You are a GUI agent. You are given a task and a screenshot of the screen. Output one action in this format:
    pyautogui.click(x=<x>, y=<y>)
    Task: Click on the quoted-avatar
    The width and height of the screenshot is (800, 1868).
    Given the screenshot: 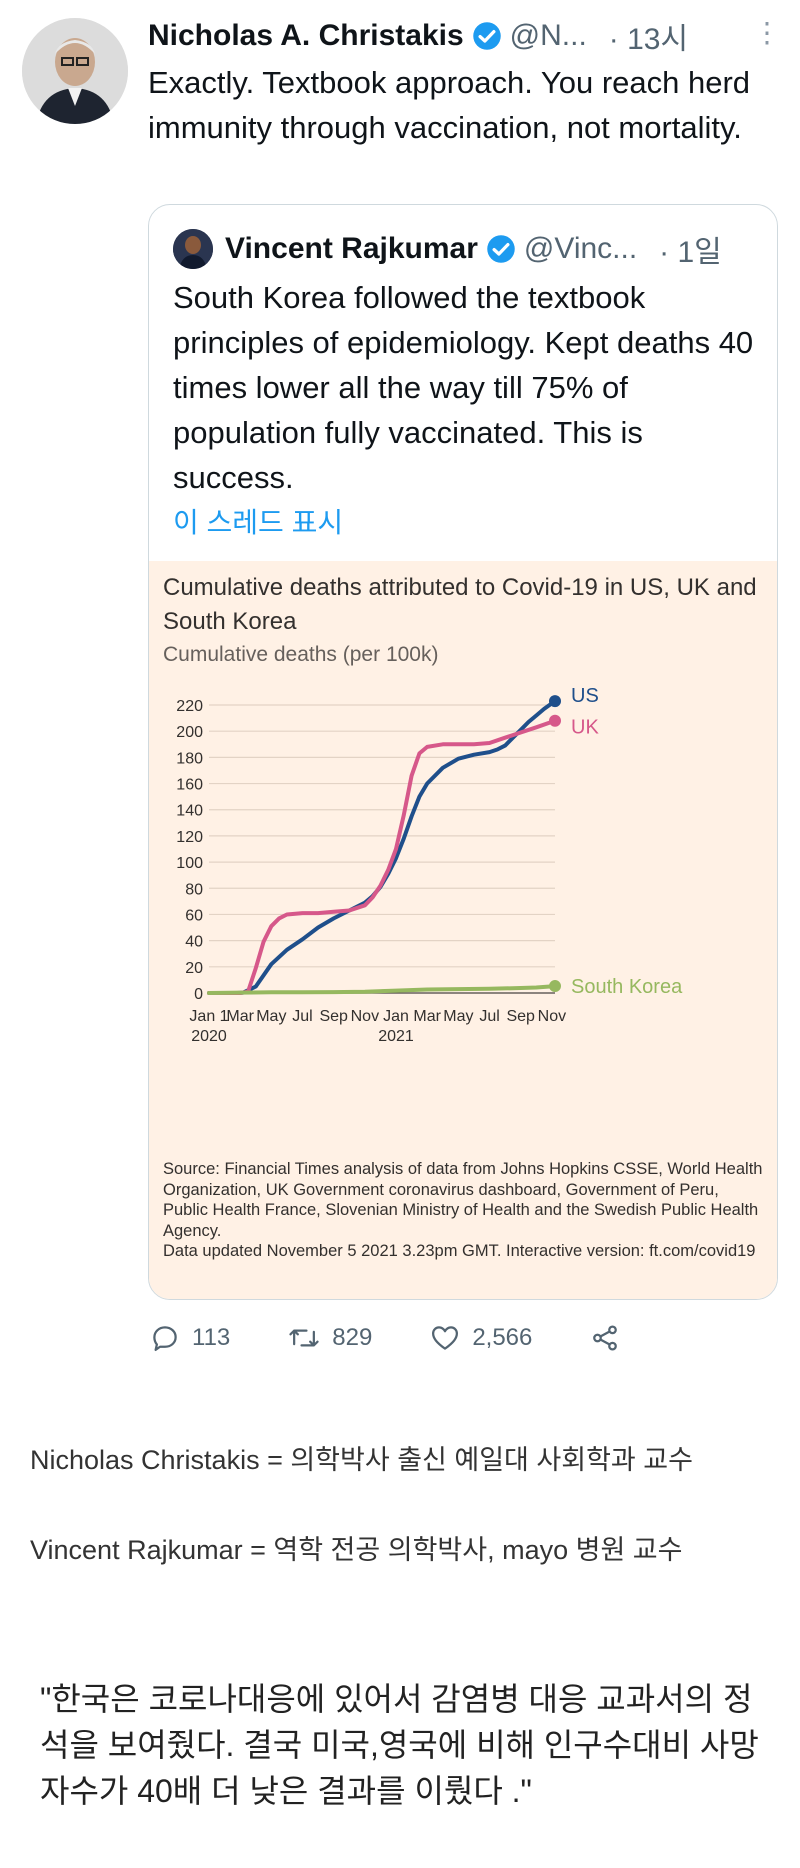 What is the action you would take?
    pyautogui.click(x=193, y=249)
    